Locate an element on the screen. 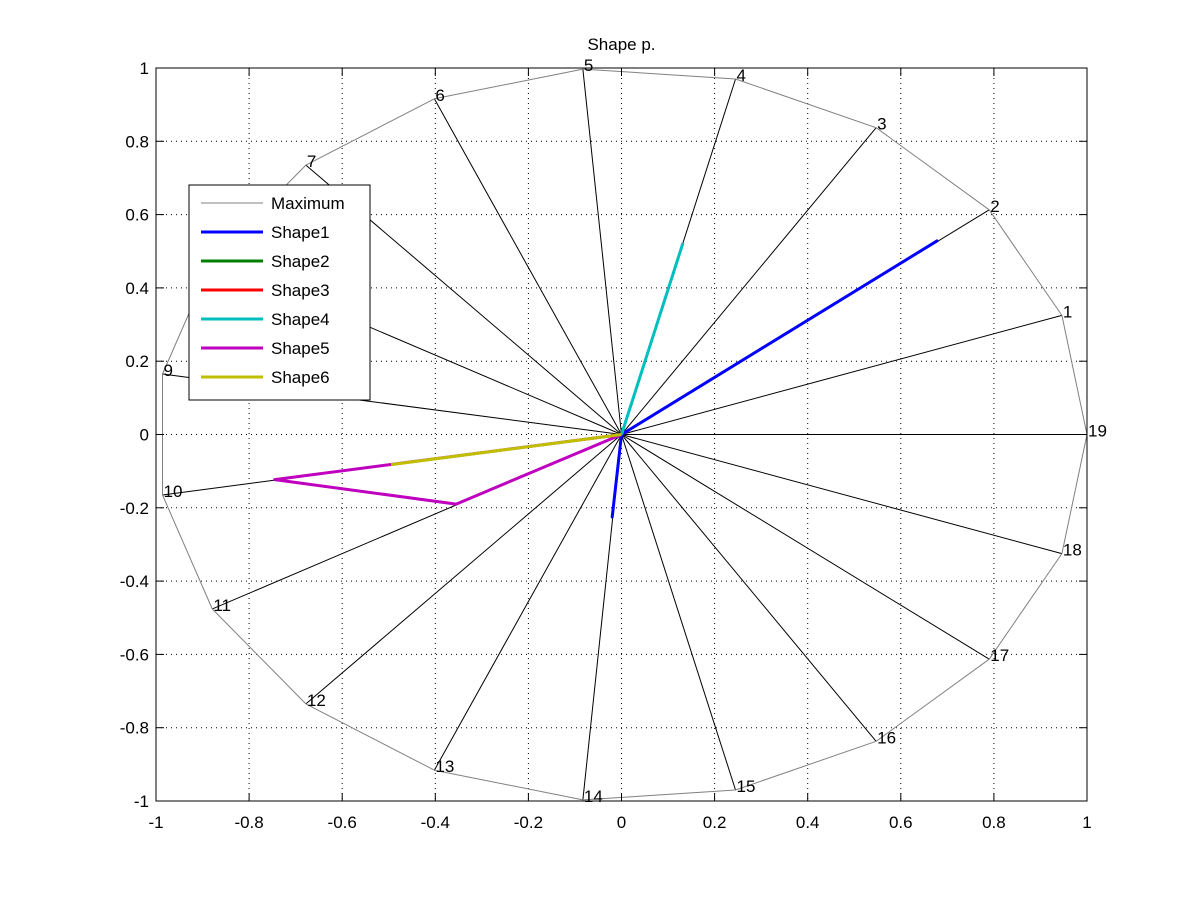 The image size is (1201, 901). legend-label-shape6: Shape6 is located at coordinates (300, 377).